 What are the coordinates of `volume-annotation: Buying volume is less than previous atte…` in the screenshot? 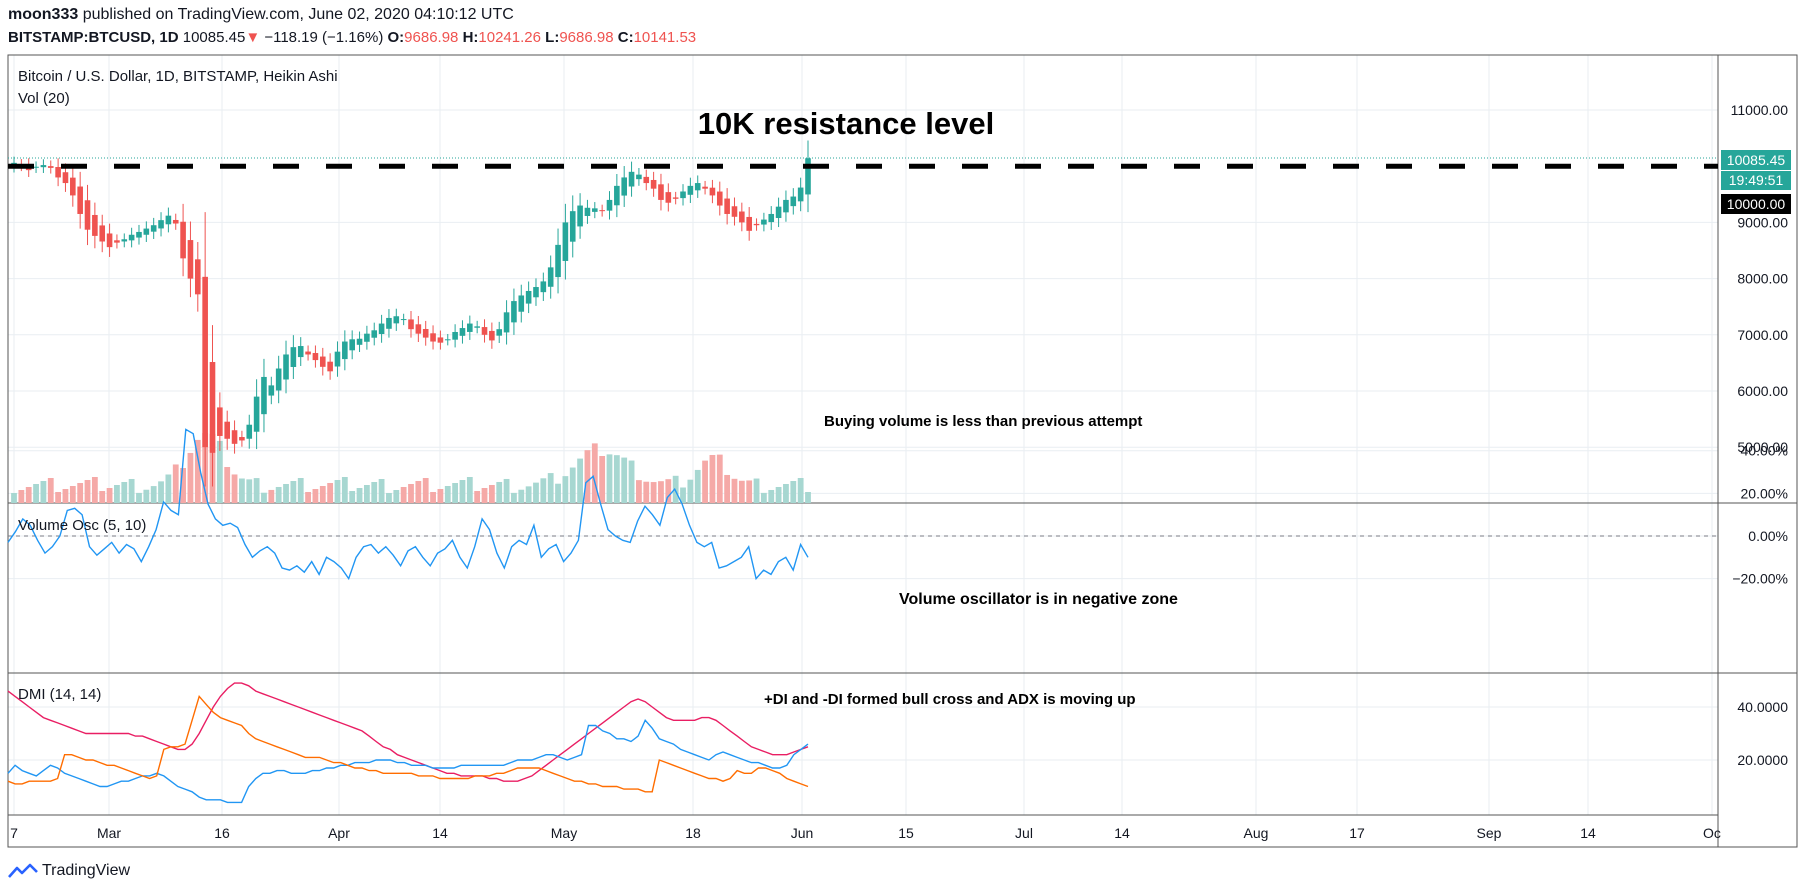 It's located at (983, 421).